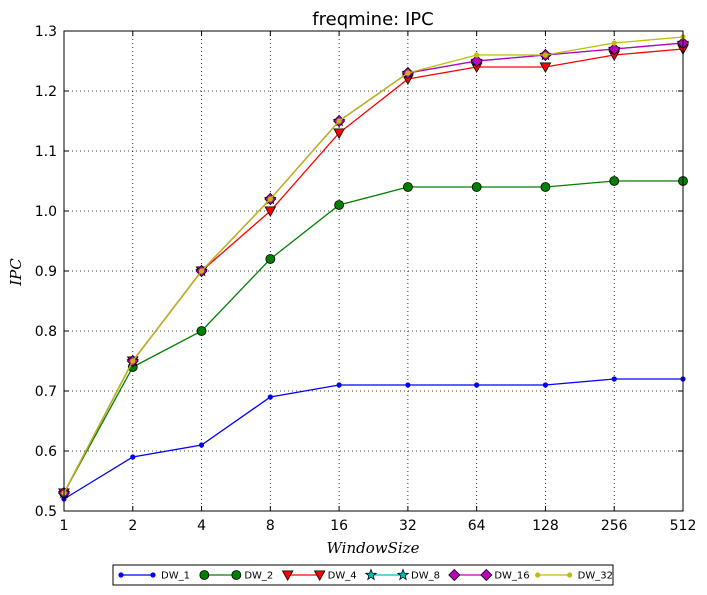 Image resolution: width=707 pixels, height=595 pixels. What do you see at coordinates (614, 526) in the screenshot?
I see `x-tick-label: 256` at bounding box center [614, 526].